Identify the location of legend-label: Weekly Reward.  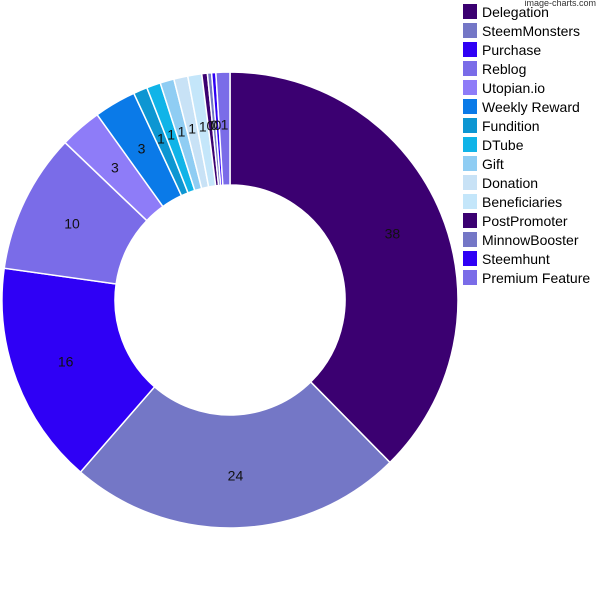
(531, 107).